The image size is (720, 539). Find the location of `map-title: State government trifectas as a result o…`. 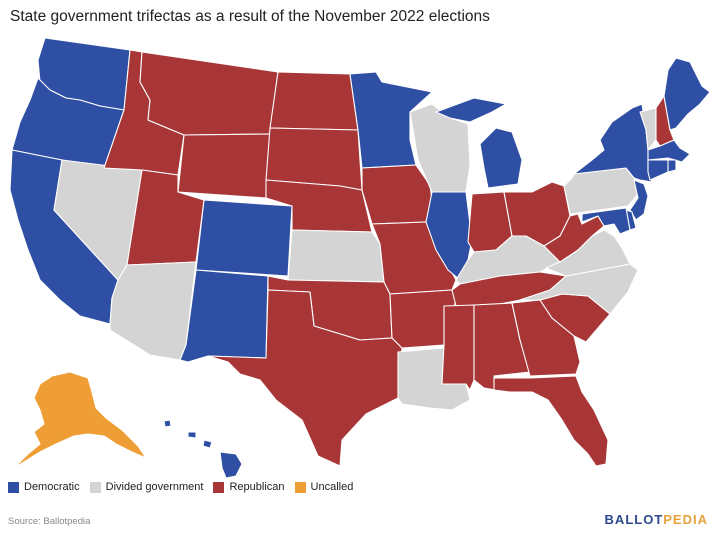

map-title: State government trifectas as a result o… is located at coordinates (250, 16).